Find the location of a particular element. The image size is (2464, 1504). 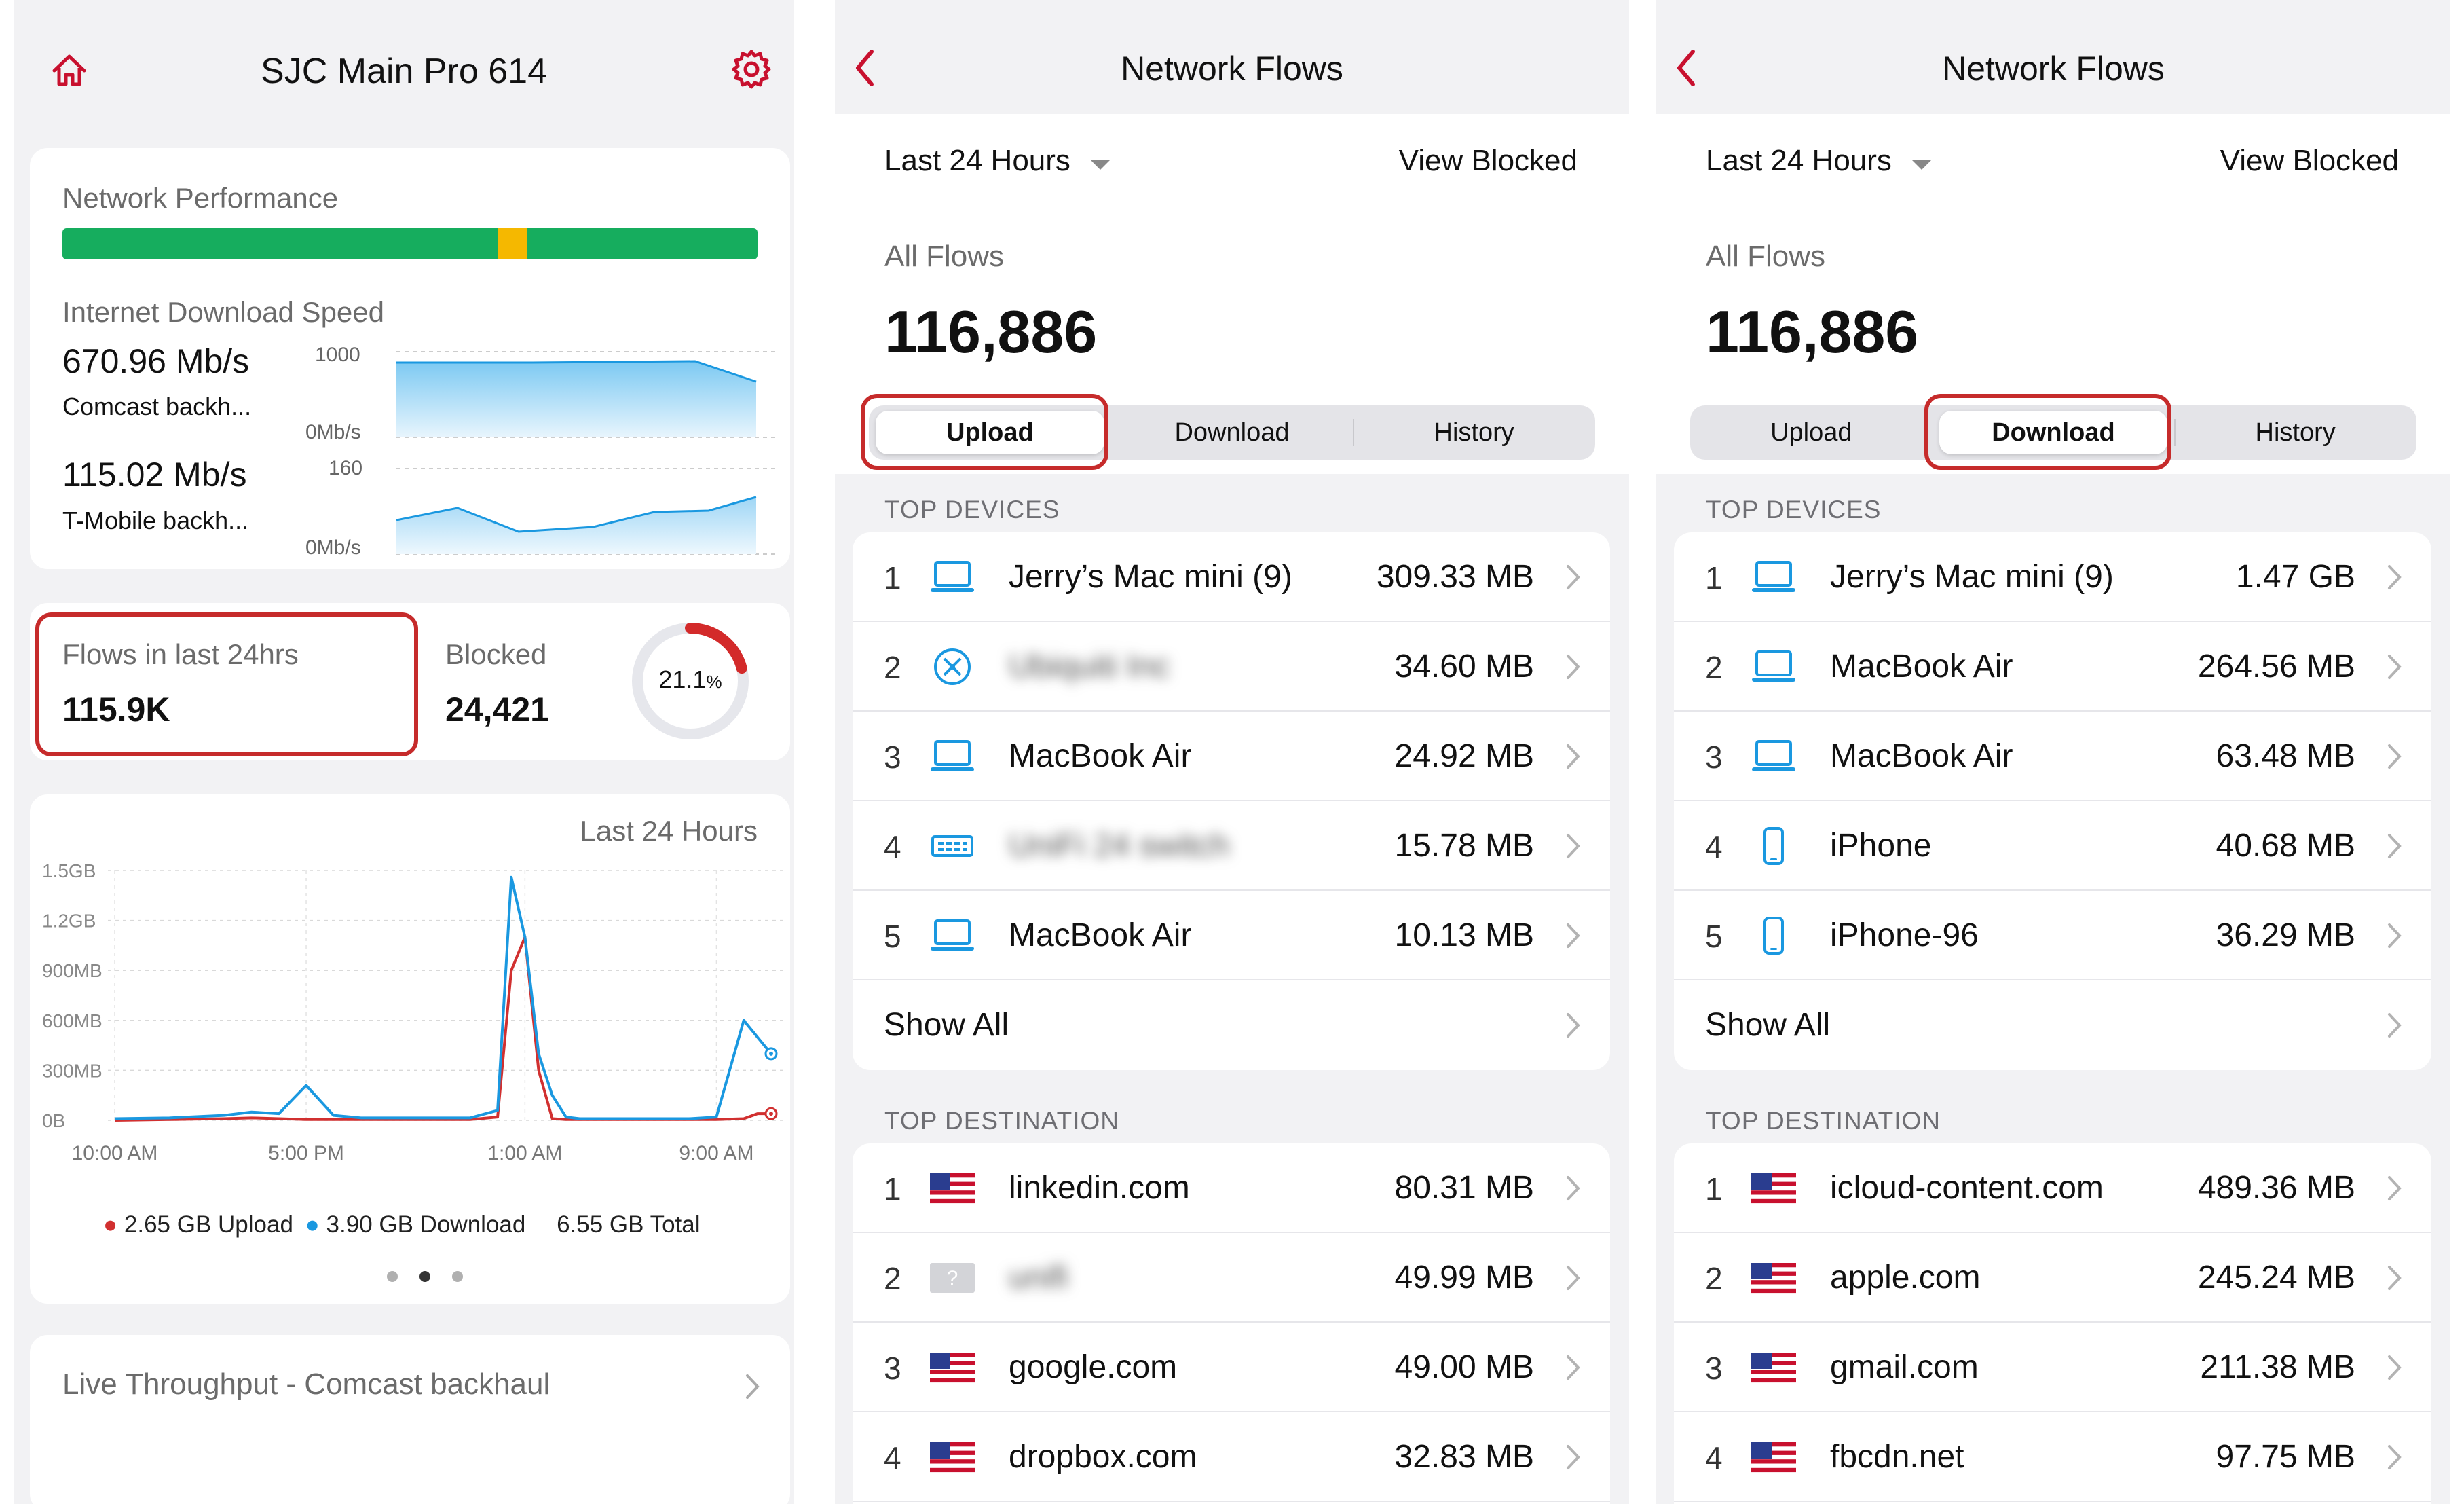

gear-icon is located at coordinates (752, 69).